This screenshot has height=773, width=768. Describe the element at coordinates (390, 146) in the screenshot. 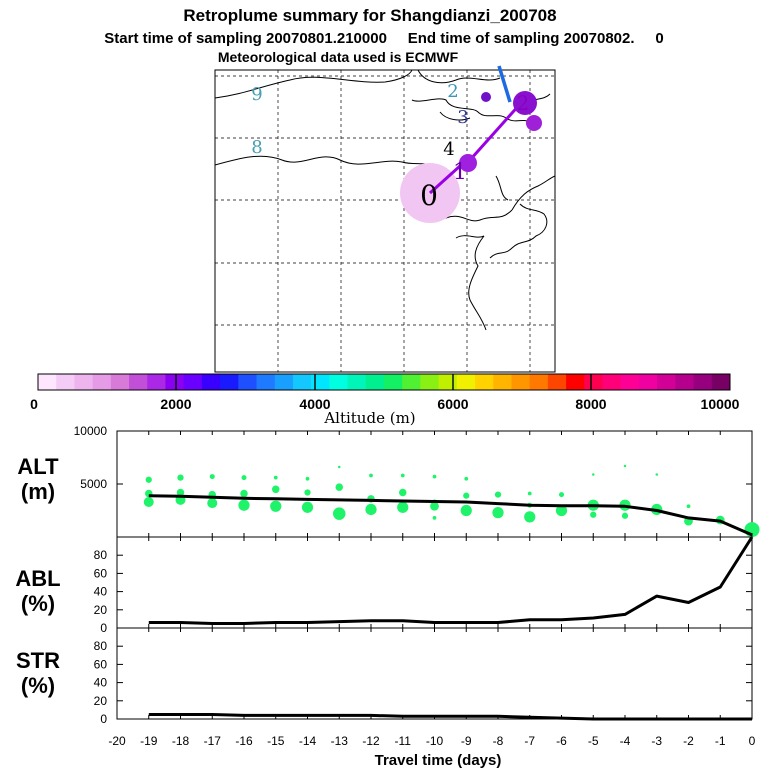

I see `trajectory-day-labels: 9 8 2 34 2 10` at that location.